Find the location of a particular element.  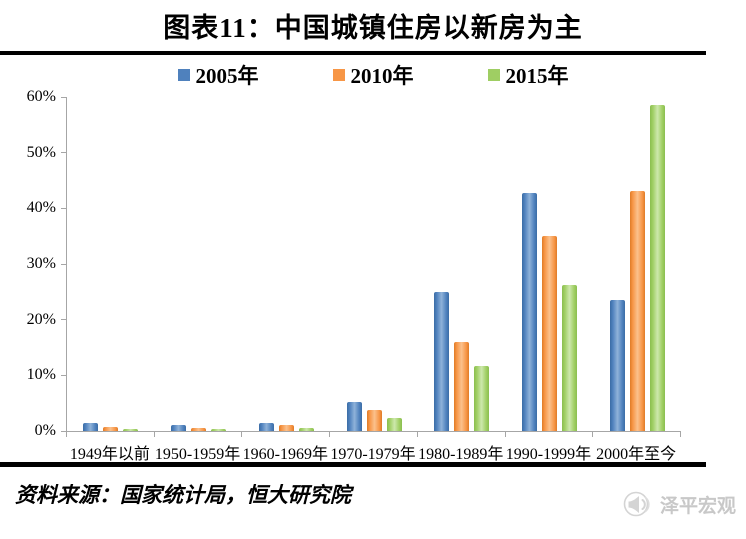

legend-item-2015: 2015年 is located at coordinates (528, 75).